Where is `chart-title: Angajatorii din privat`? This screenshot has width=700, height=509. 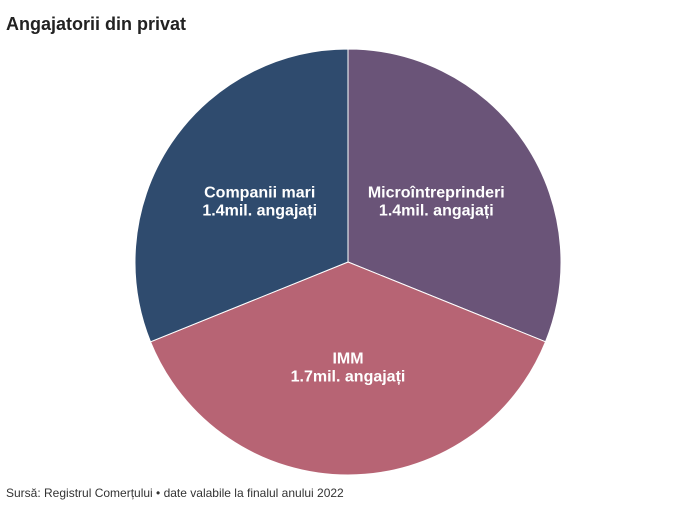
chart-title: Angajatorii din privat is located at coordinates (96, 24).